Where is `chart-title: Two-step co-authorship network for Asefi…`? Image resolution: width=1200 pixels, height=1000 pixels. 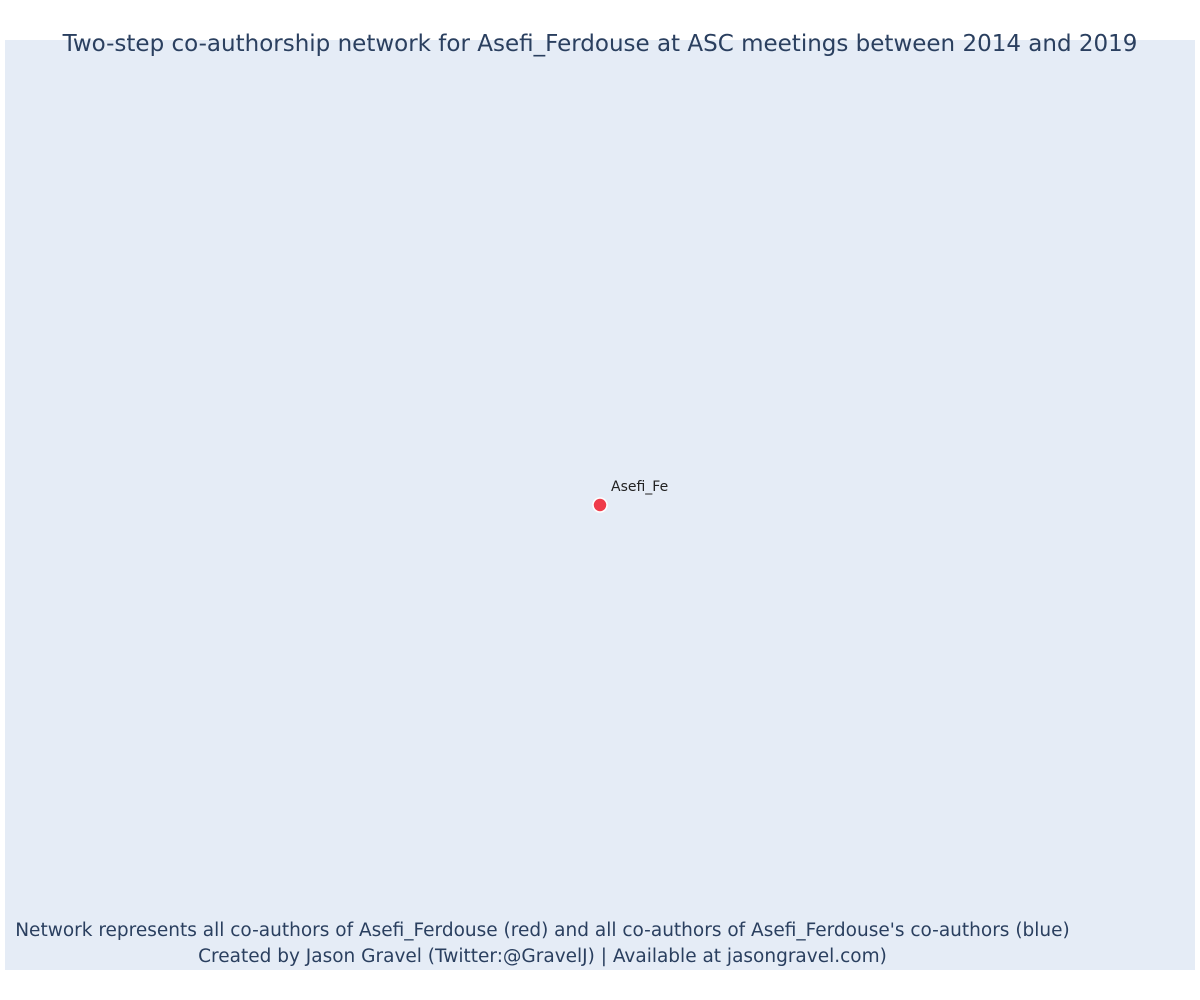
chart-title: Two-step co-authorship network for Asefi… is located at coordinates (600, 44).